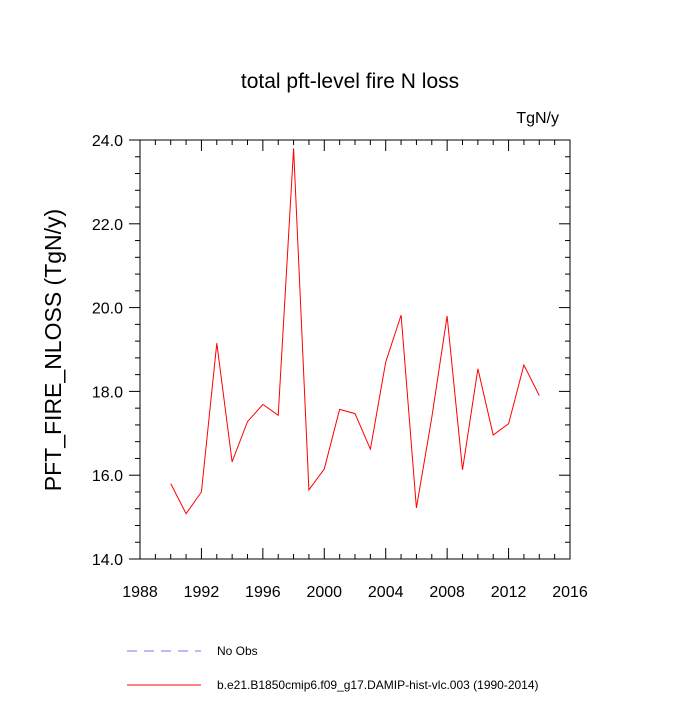 The image size is (700, 705). I want to click on legend-label-no-obs: No Obs, so click(237, 651).